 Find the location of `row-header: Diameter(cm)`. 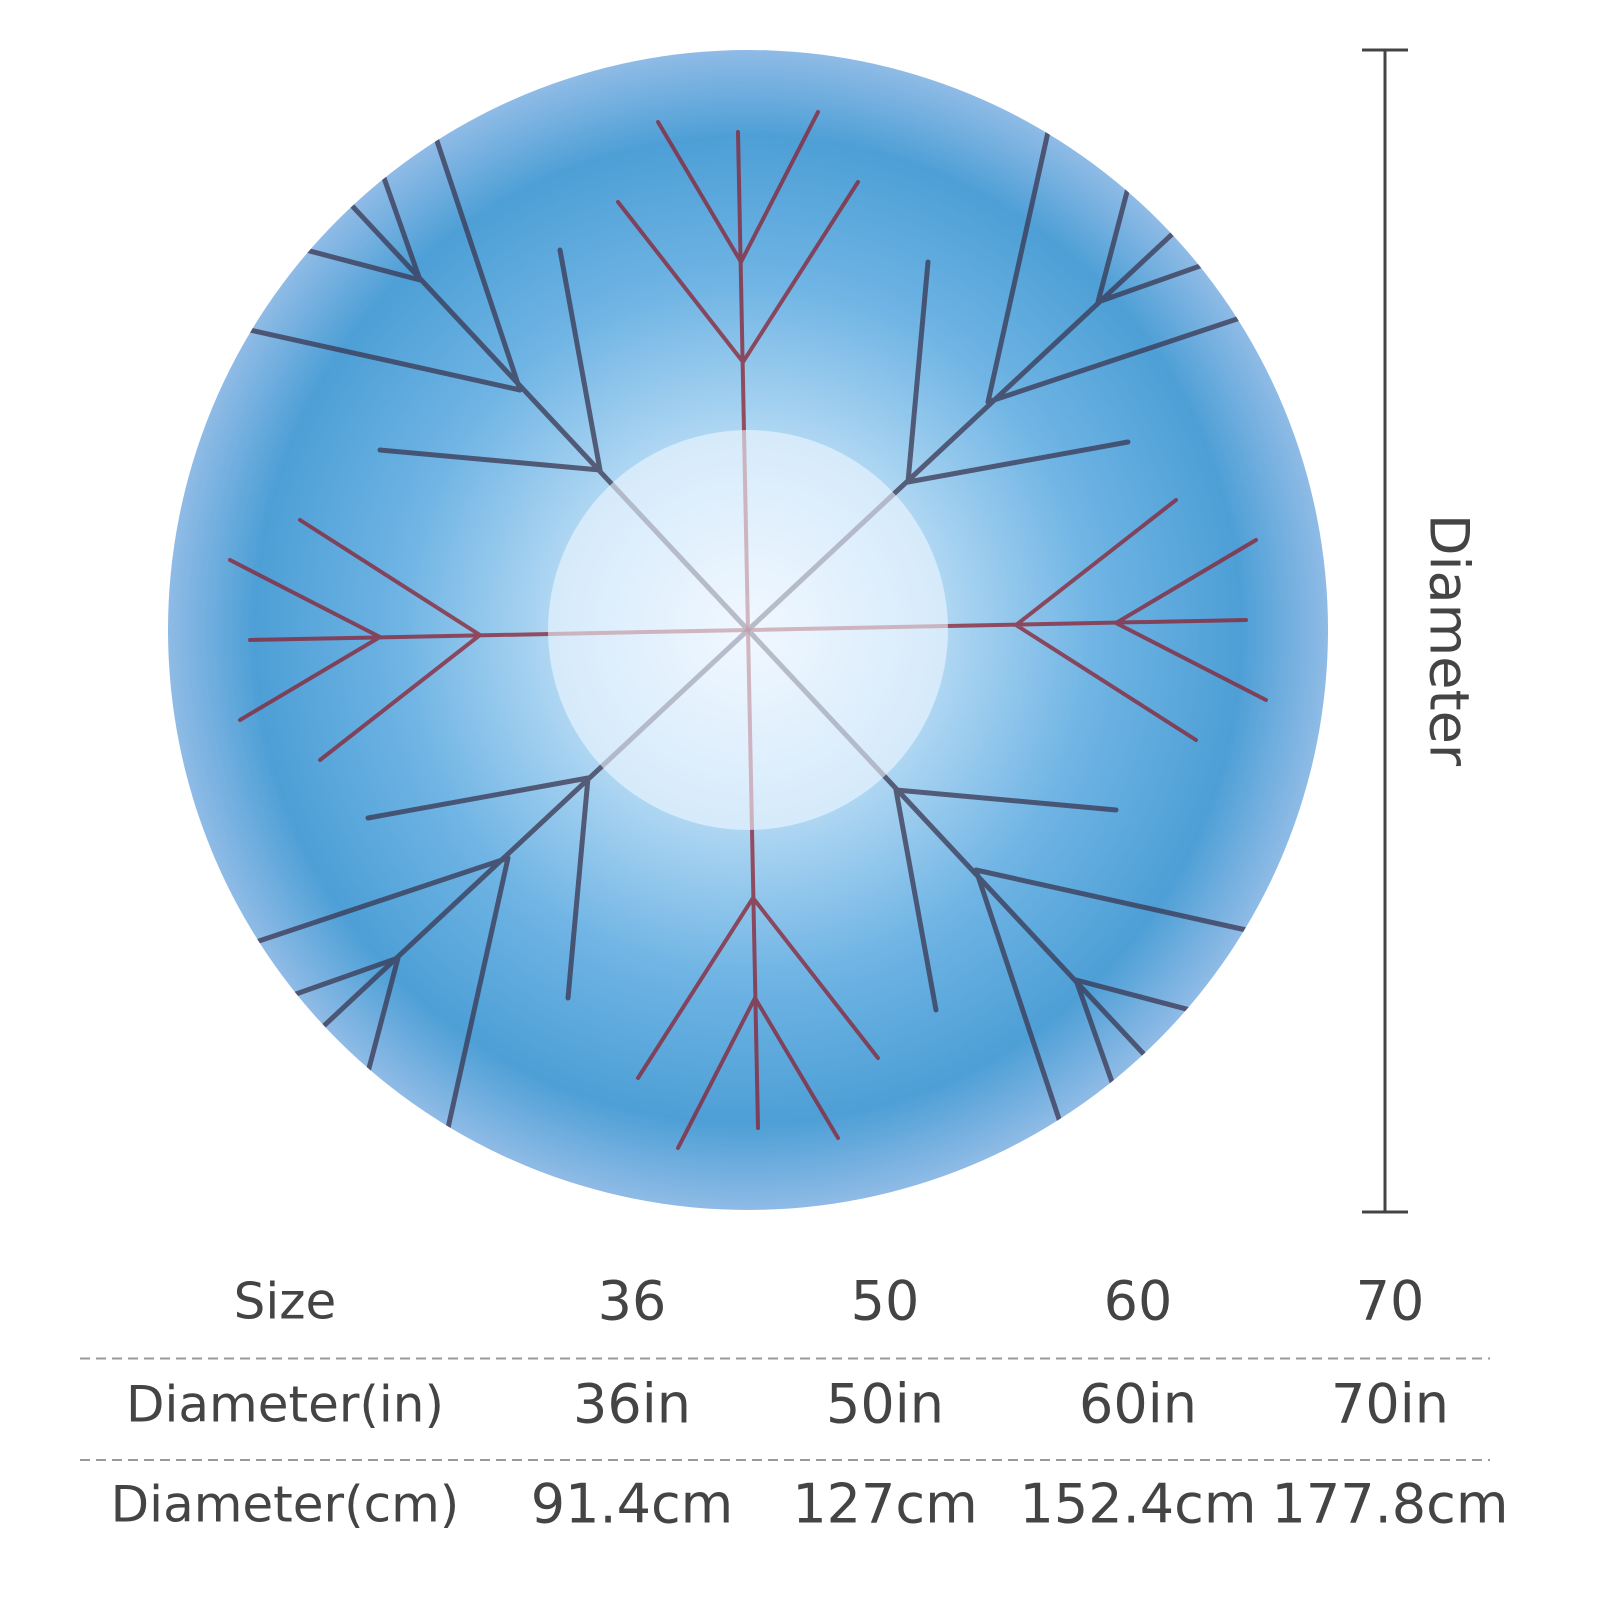

row-header: Diameter(cm) is located at coordinates (285, 1505).